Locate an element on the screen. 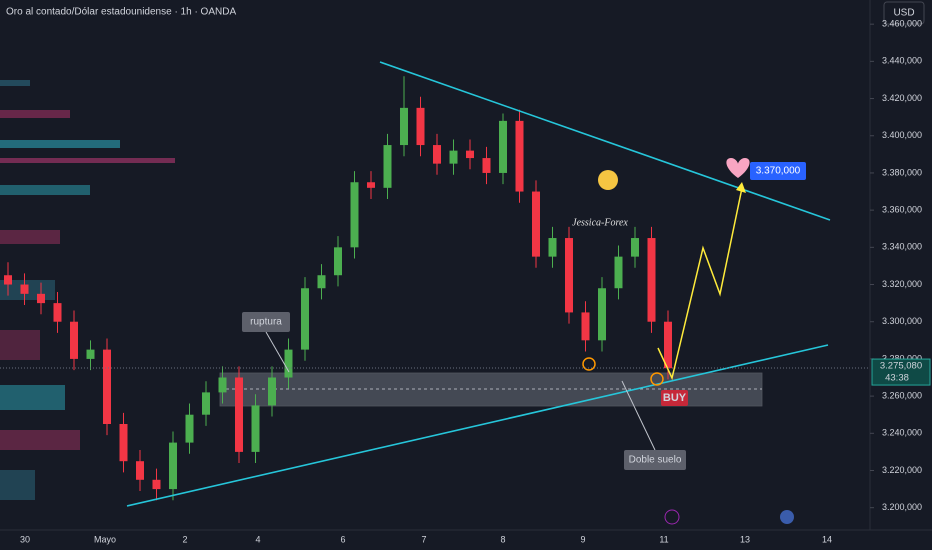  x-tick-label: Mayo is located at coordinates (105, 539).